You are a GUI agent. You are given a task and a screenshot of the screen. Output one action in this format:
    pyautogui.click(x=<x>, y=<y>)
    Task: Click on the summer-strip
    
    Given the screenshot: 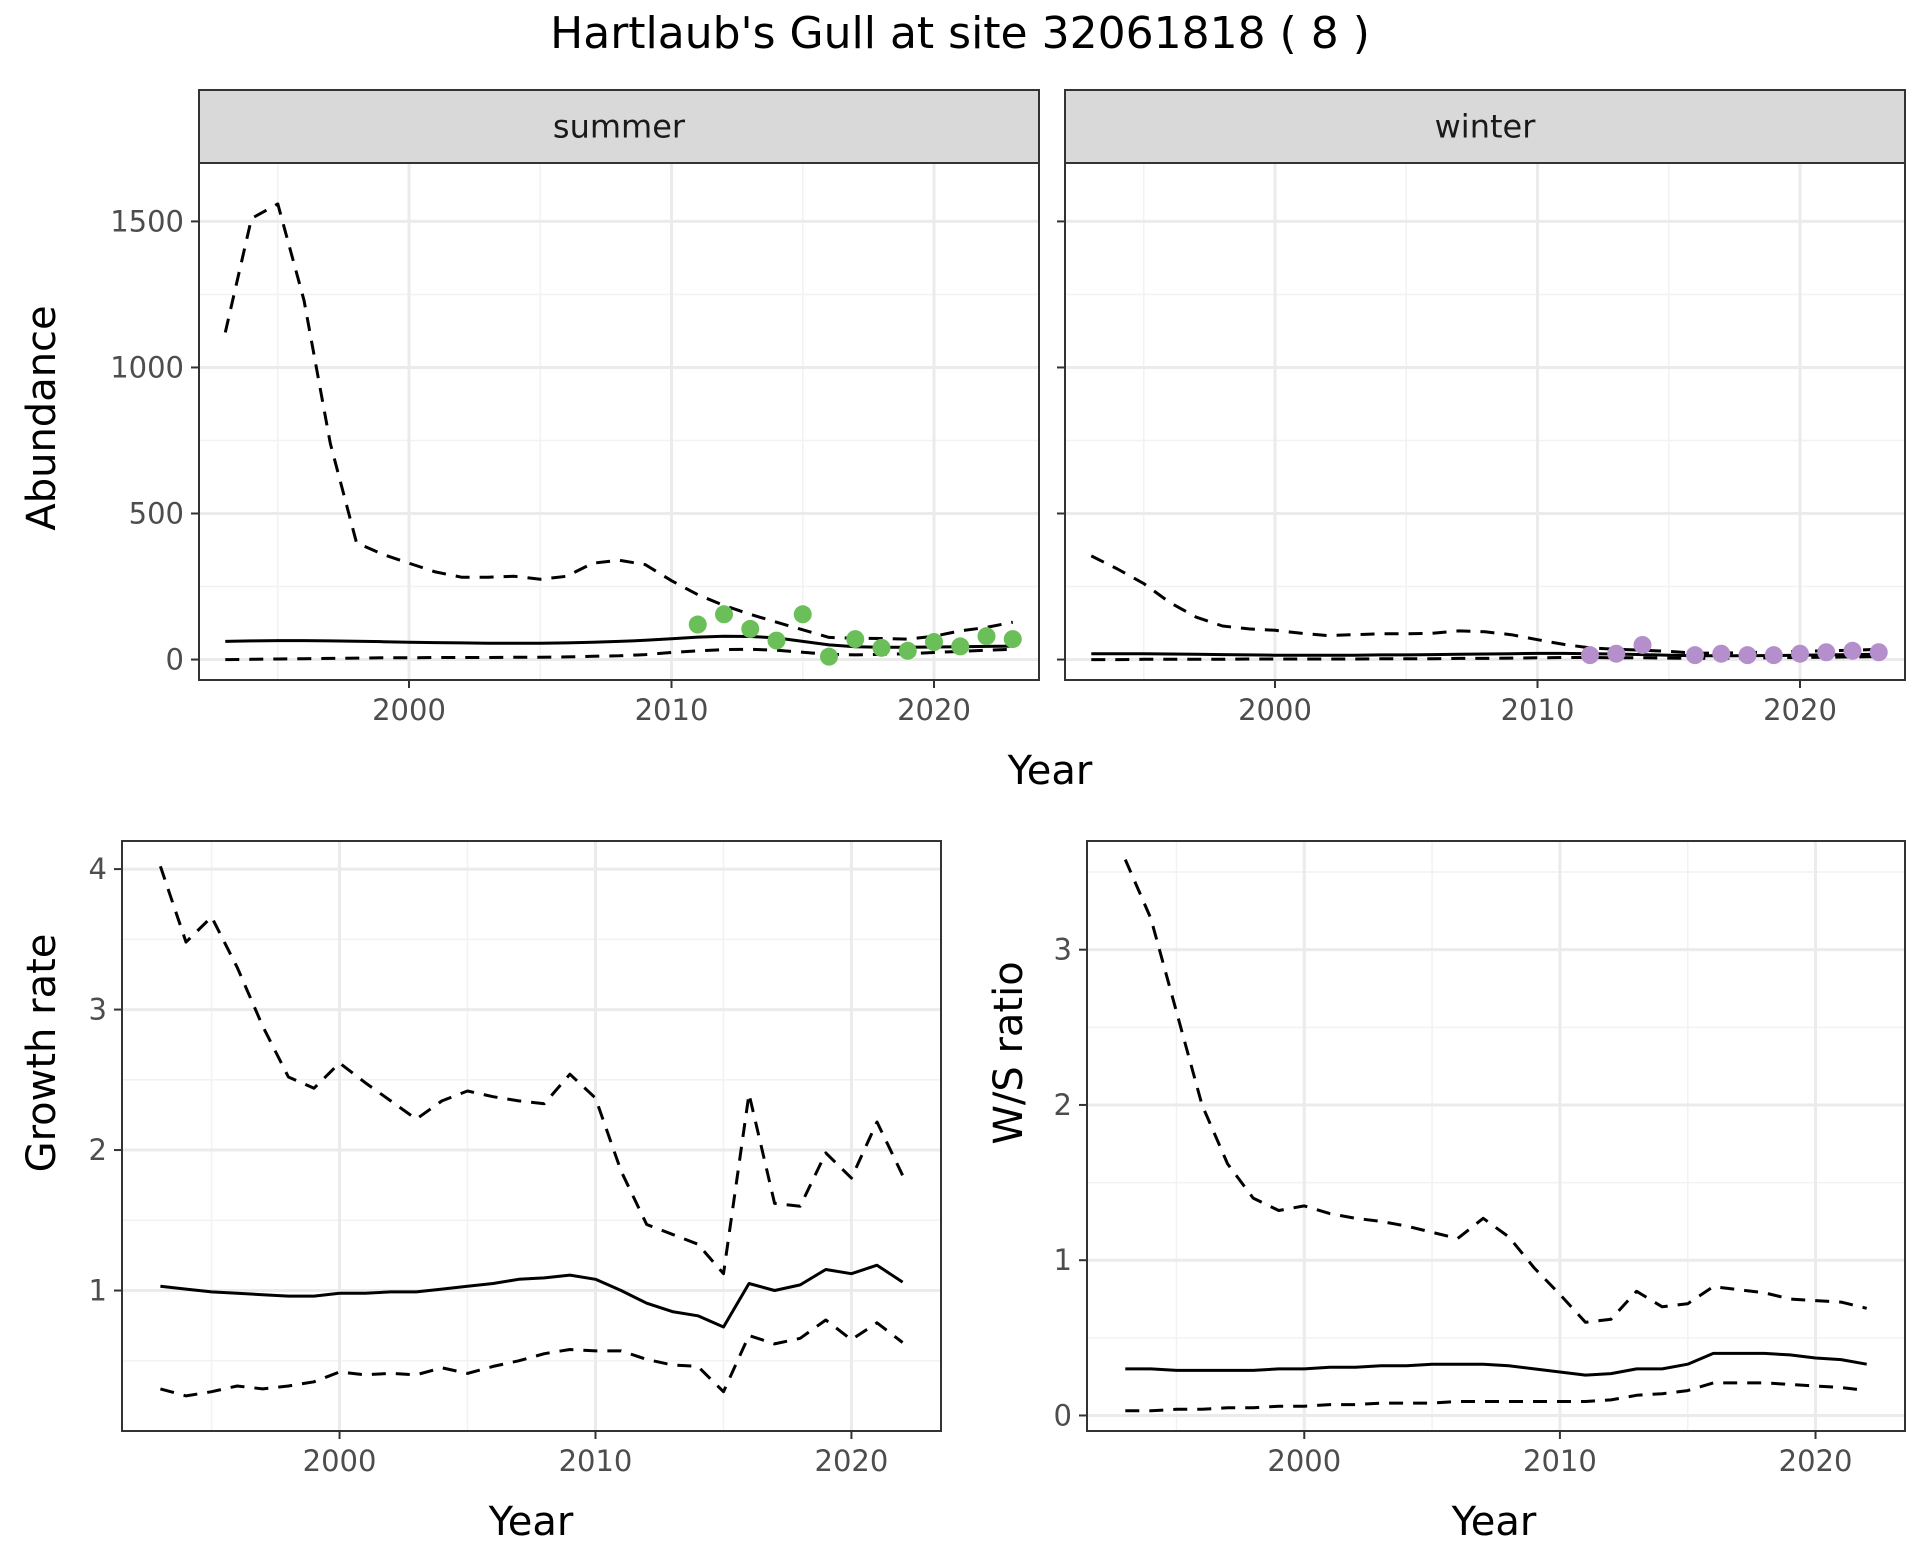 What is the action you would take?
    pyautogui.click(x=619, y=126)
    